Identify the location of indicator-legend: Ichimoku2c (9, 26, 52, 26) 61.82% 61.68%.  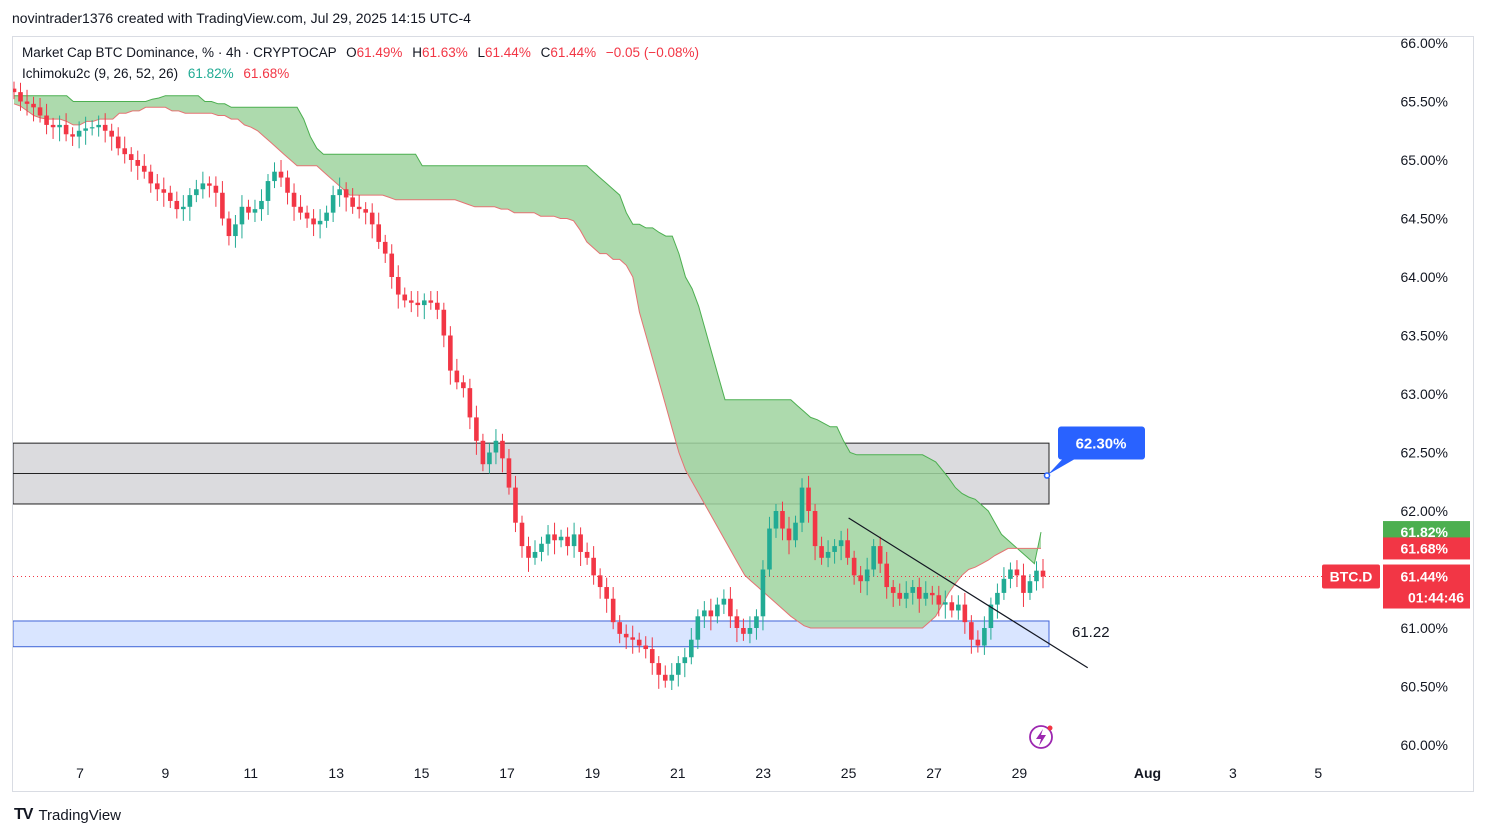
(155, 73).